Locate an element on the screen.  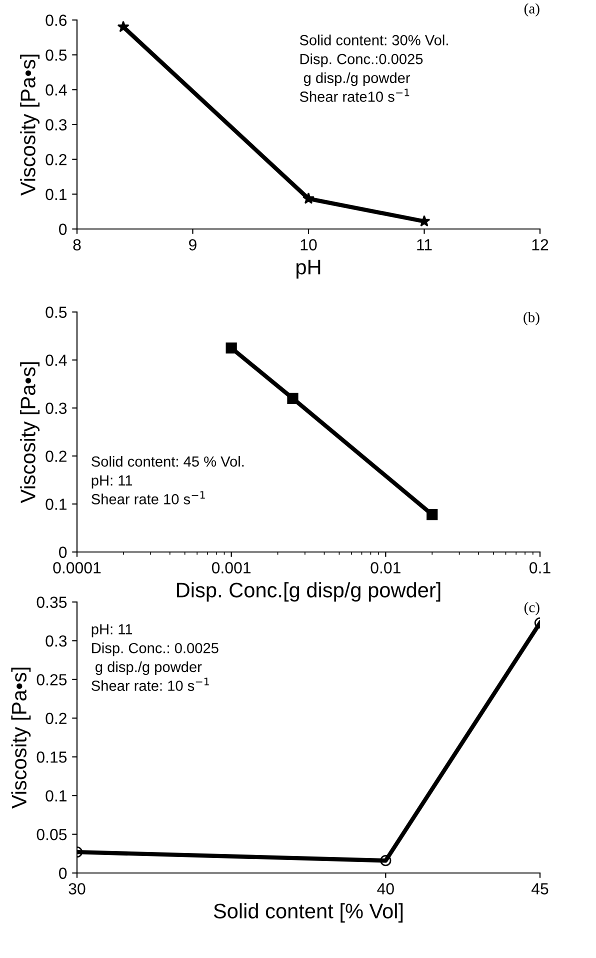
y-tick-label: 0.25 is located at coordinates (51, 680).